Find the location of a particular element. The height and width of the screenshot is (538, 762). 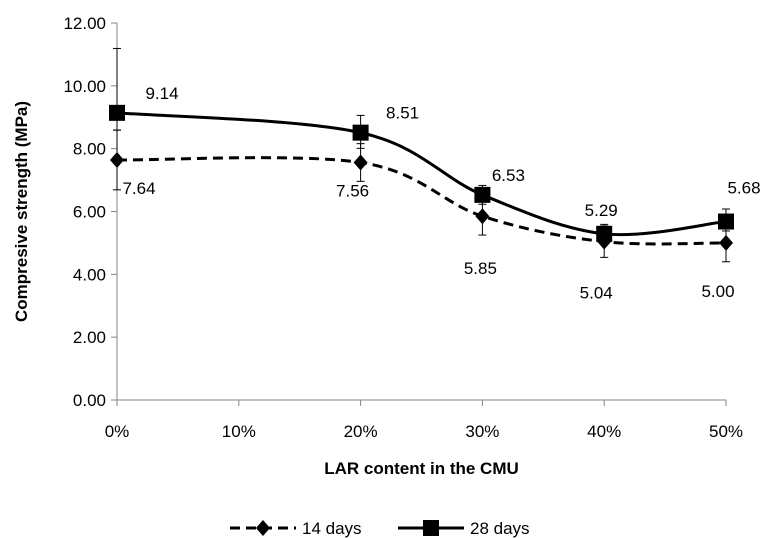

legend: 14 days 28 days is located at coordinates (380, 528).